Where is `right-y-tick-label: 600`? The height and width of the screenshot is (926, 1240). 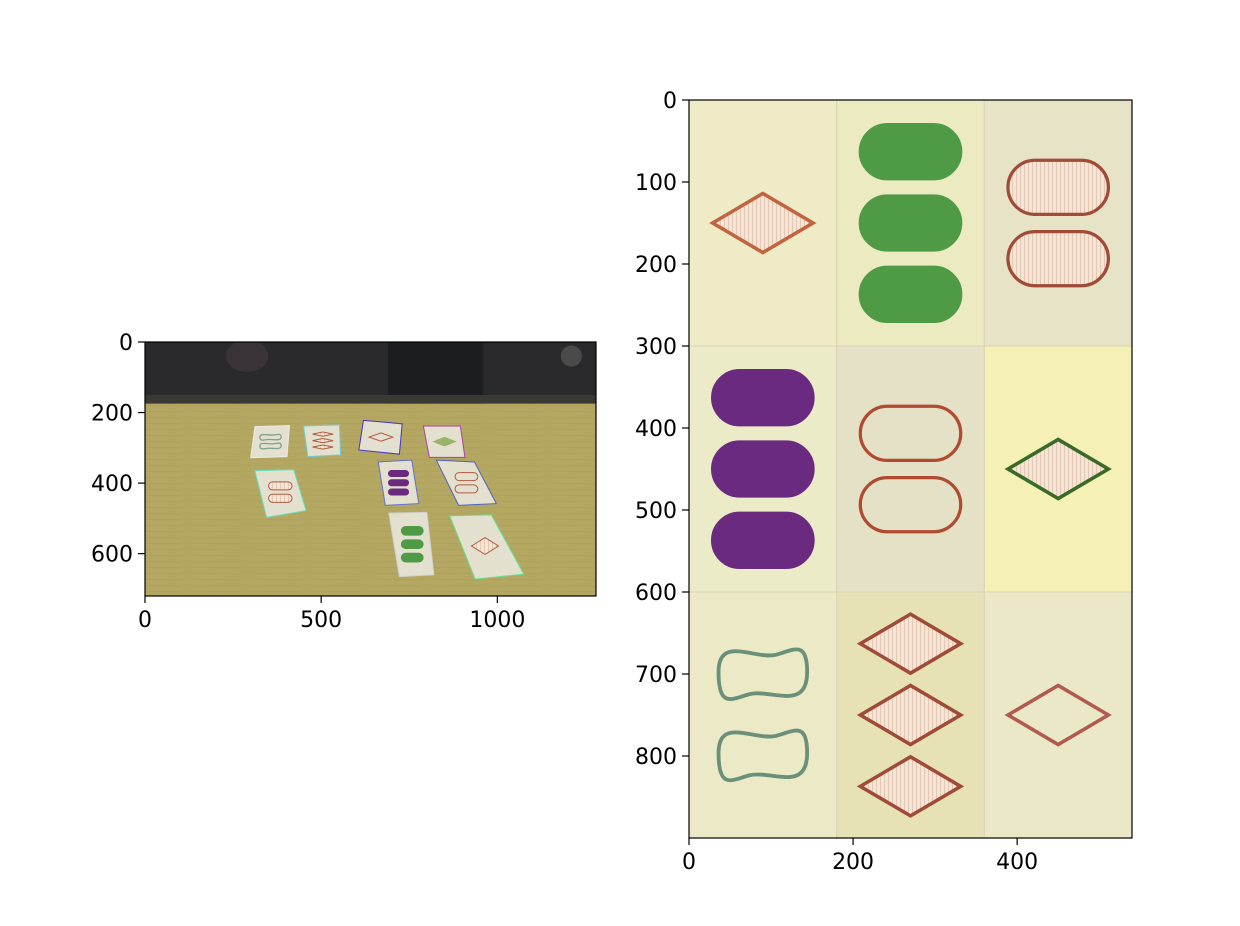 right-y-tick-label: 600 is located at coordinates (656, 593).